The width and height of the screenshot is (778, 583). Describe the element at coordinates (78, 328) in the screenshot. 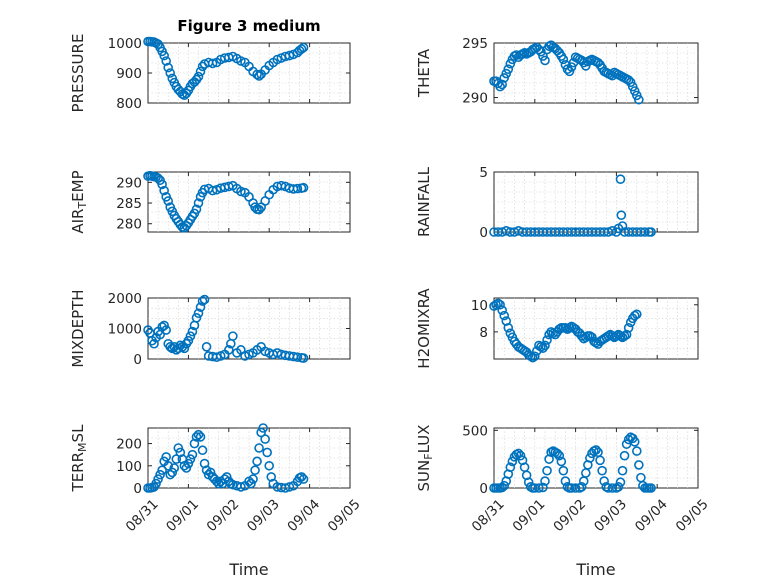

I see `y-axis-label: MIXDEPTH` at that location.